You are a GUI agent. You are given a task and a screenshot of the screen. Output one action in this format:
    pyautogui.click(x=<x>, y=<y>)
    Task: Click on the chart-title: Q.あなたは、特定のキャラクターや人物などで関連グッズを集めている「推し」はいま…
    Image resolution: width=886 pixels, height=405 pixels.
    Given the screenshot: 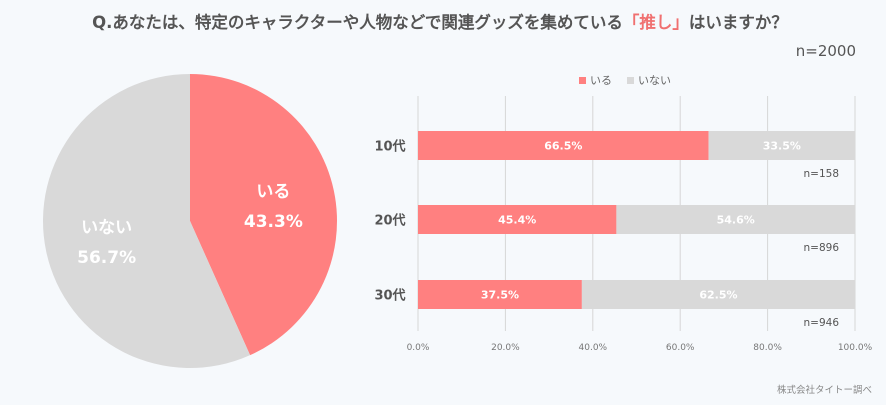 What is the action you would take?
    pyautogui.click(x=440, y=22)
    